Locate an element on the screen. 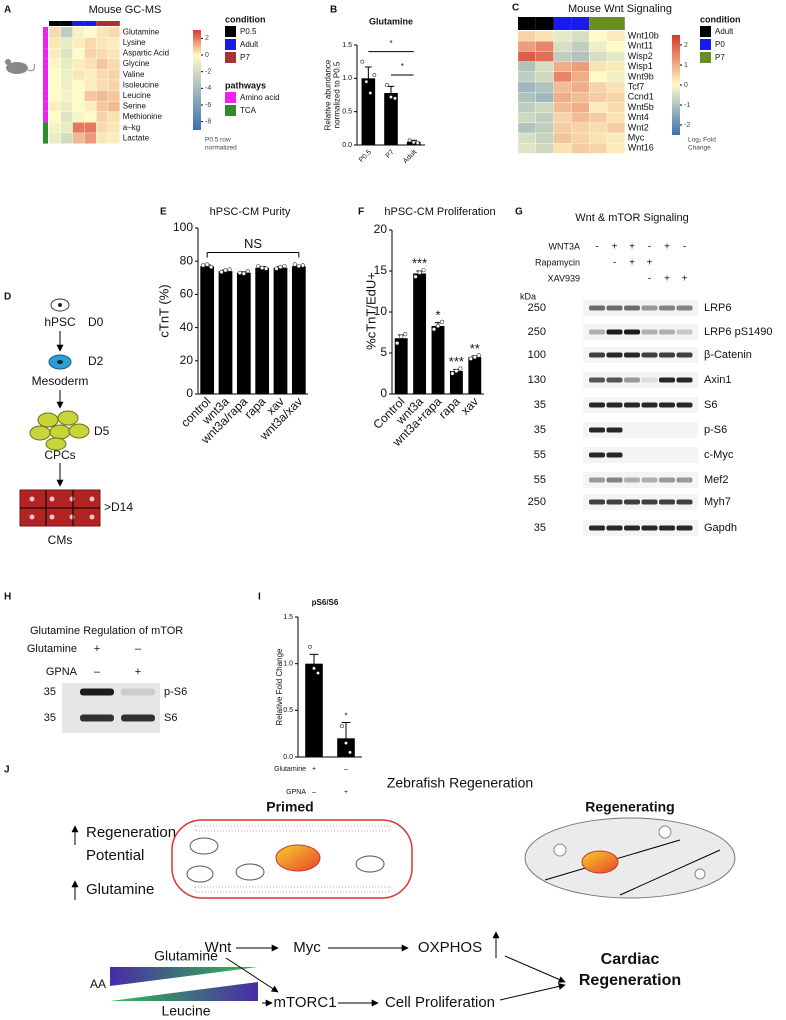 This screenshot has width=786, height=1020. legend-title: pathways is located at coordinates (245, 85).